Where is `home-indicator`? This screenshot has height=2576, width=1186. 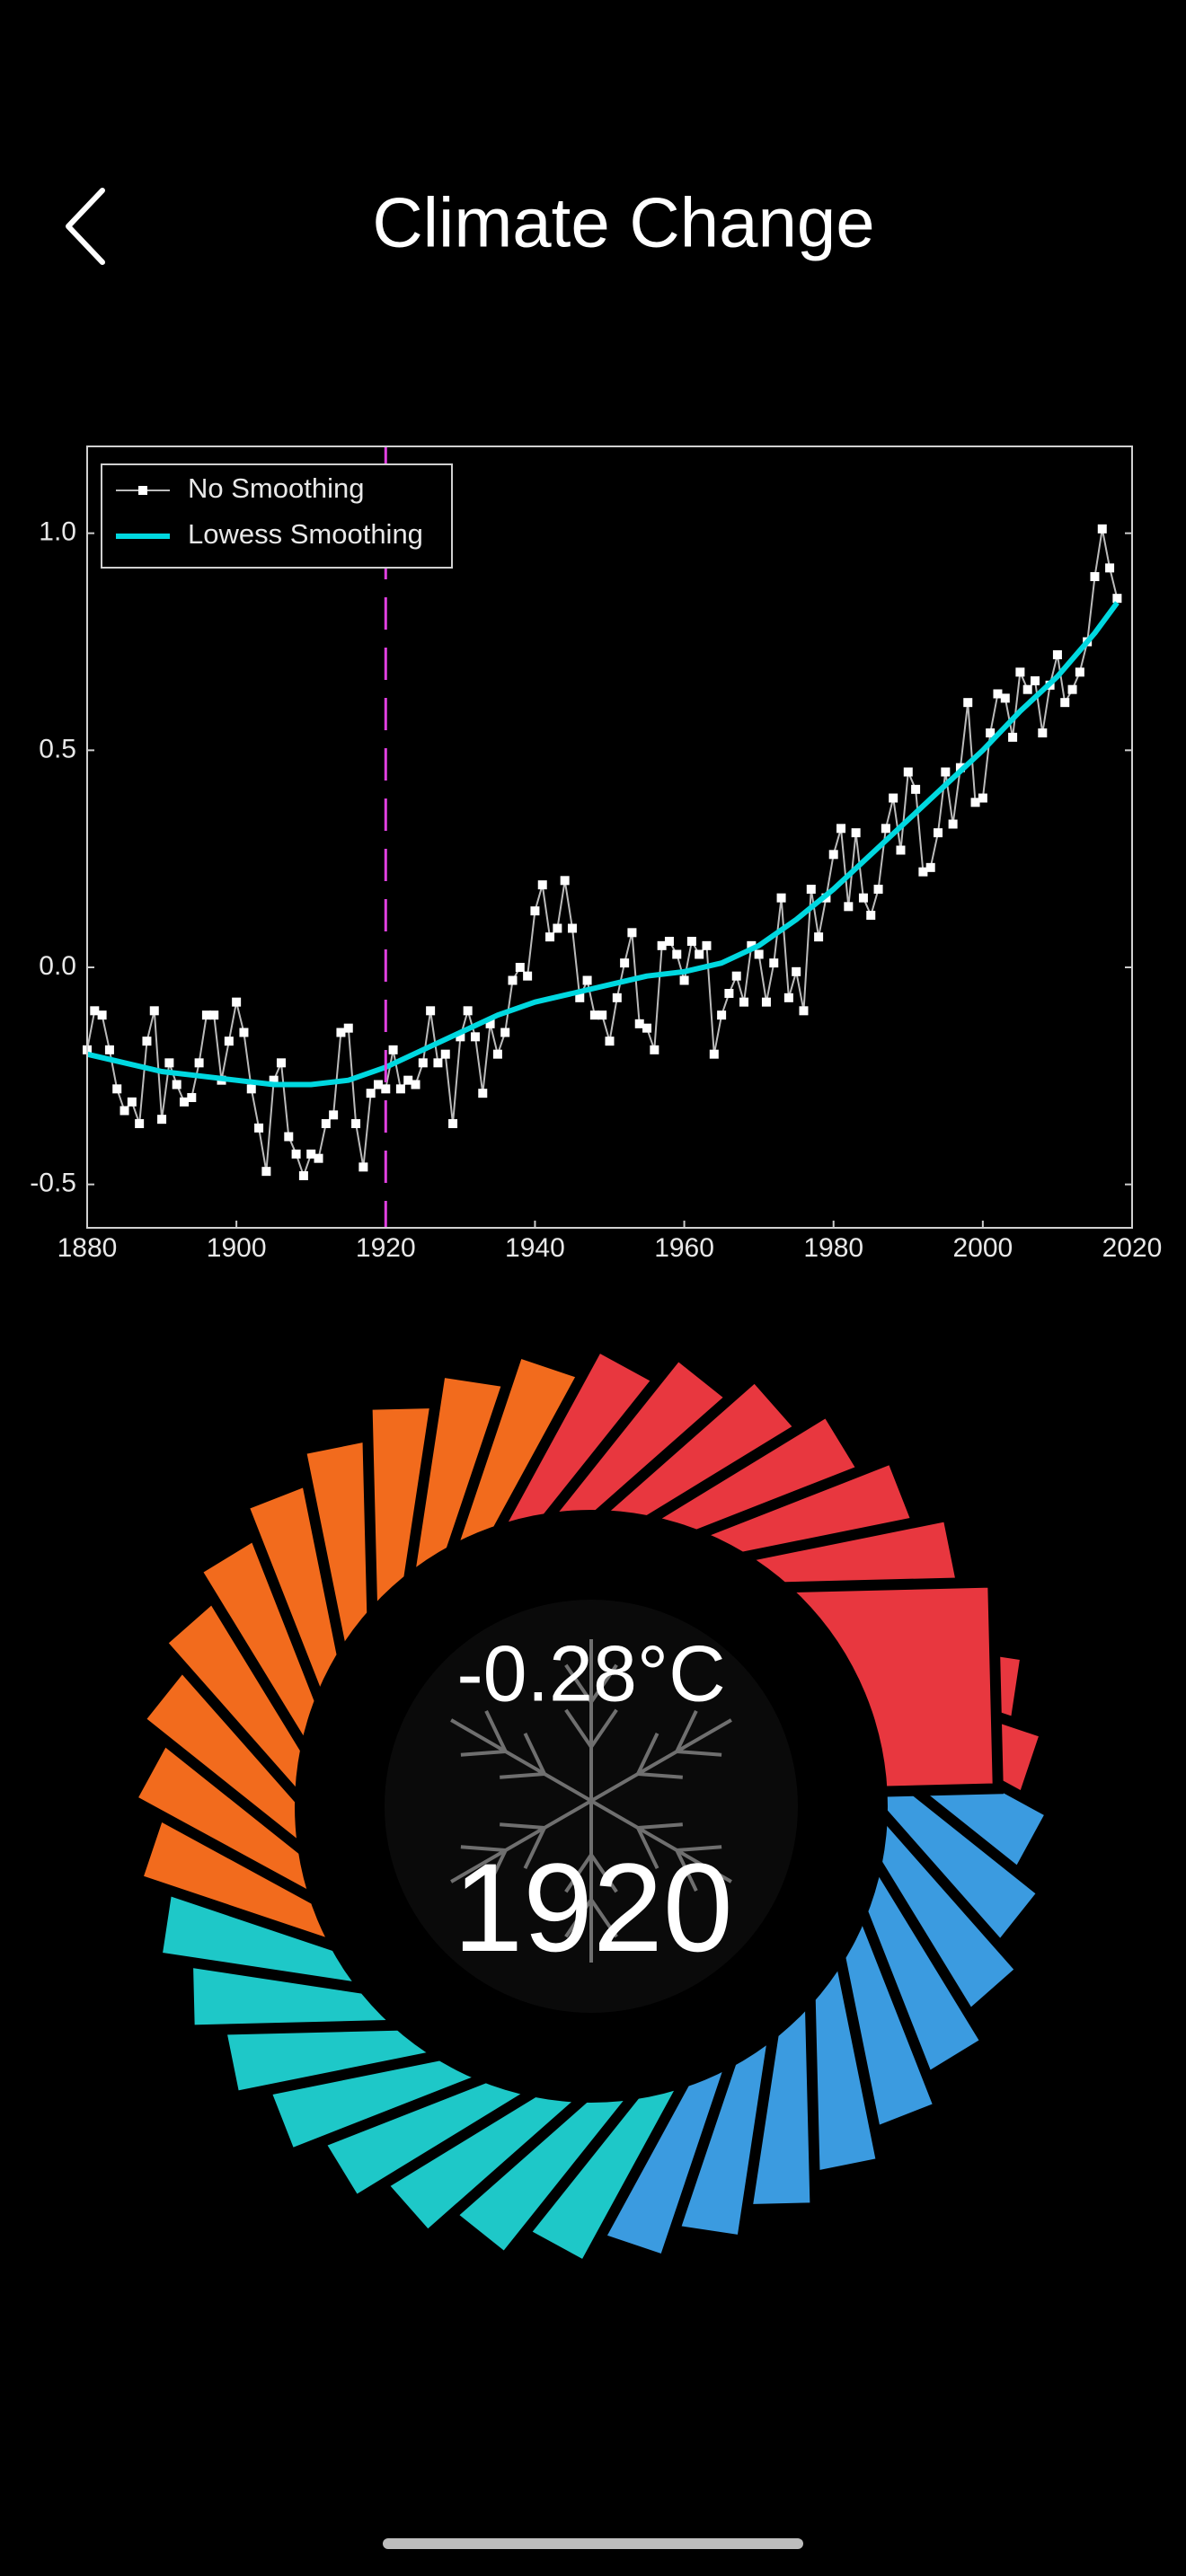 home-indicator is located at coordinates (593, 2543).